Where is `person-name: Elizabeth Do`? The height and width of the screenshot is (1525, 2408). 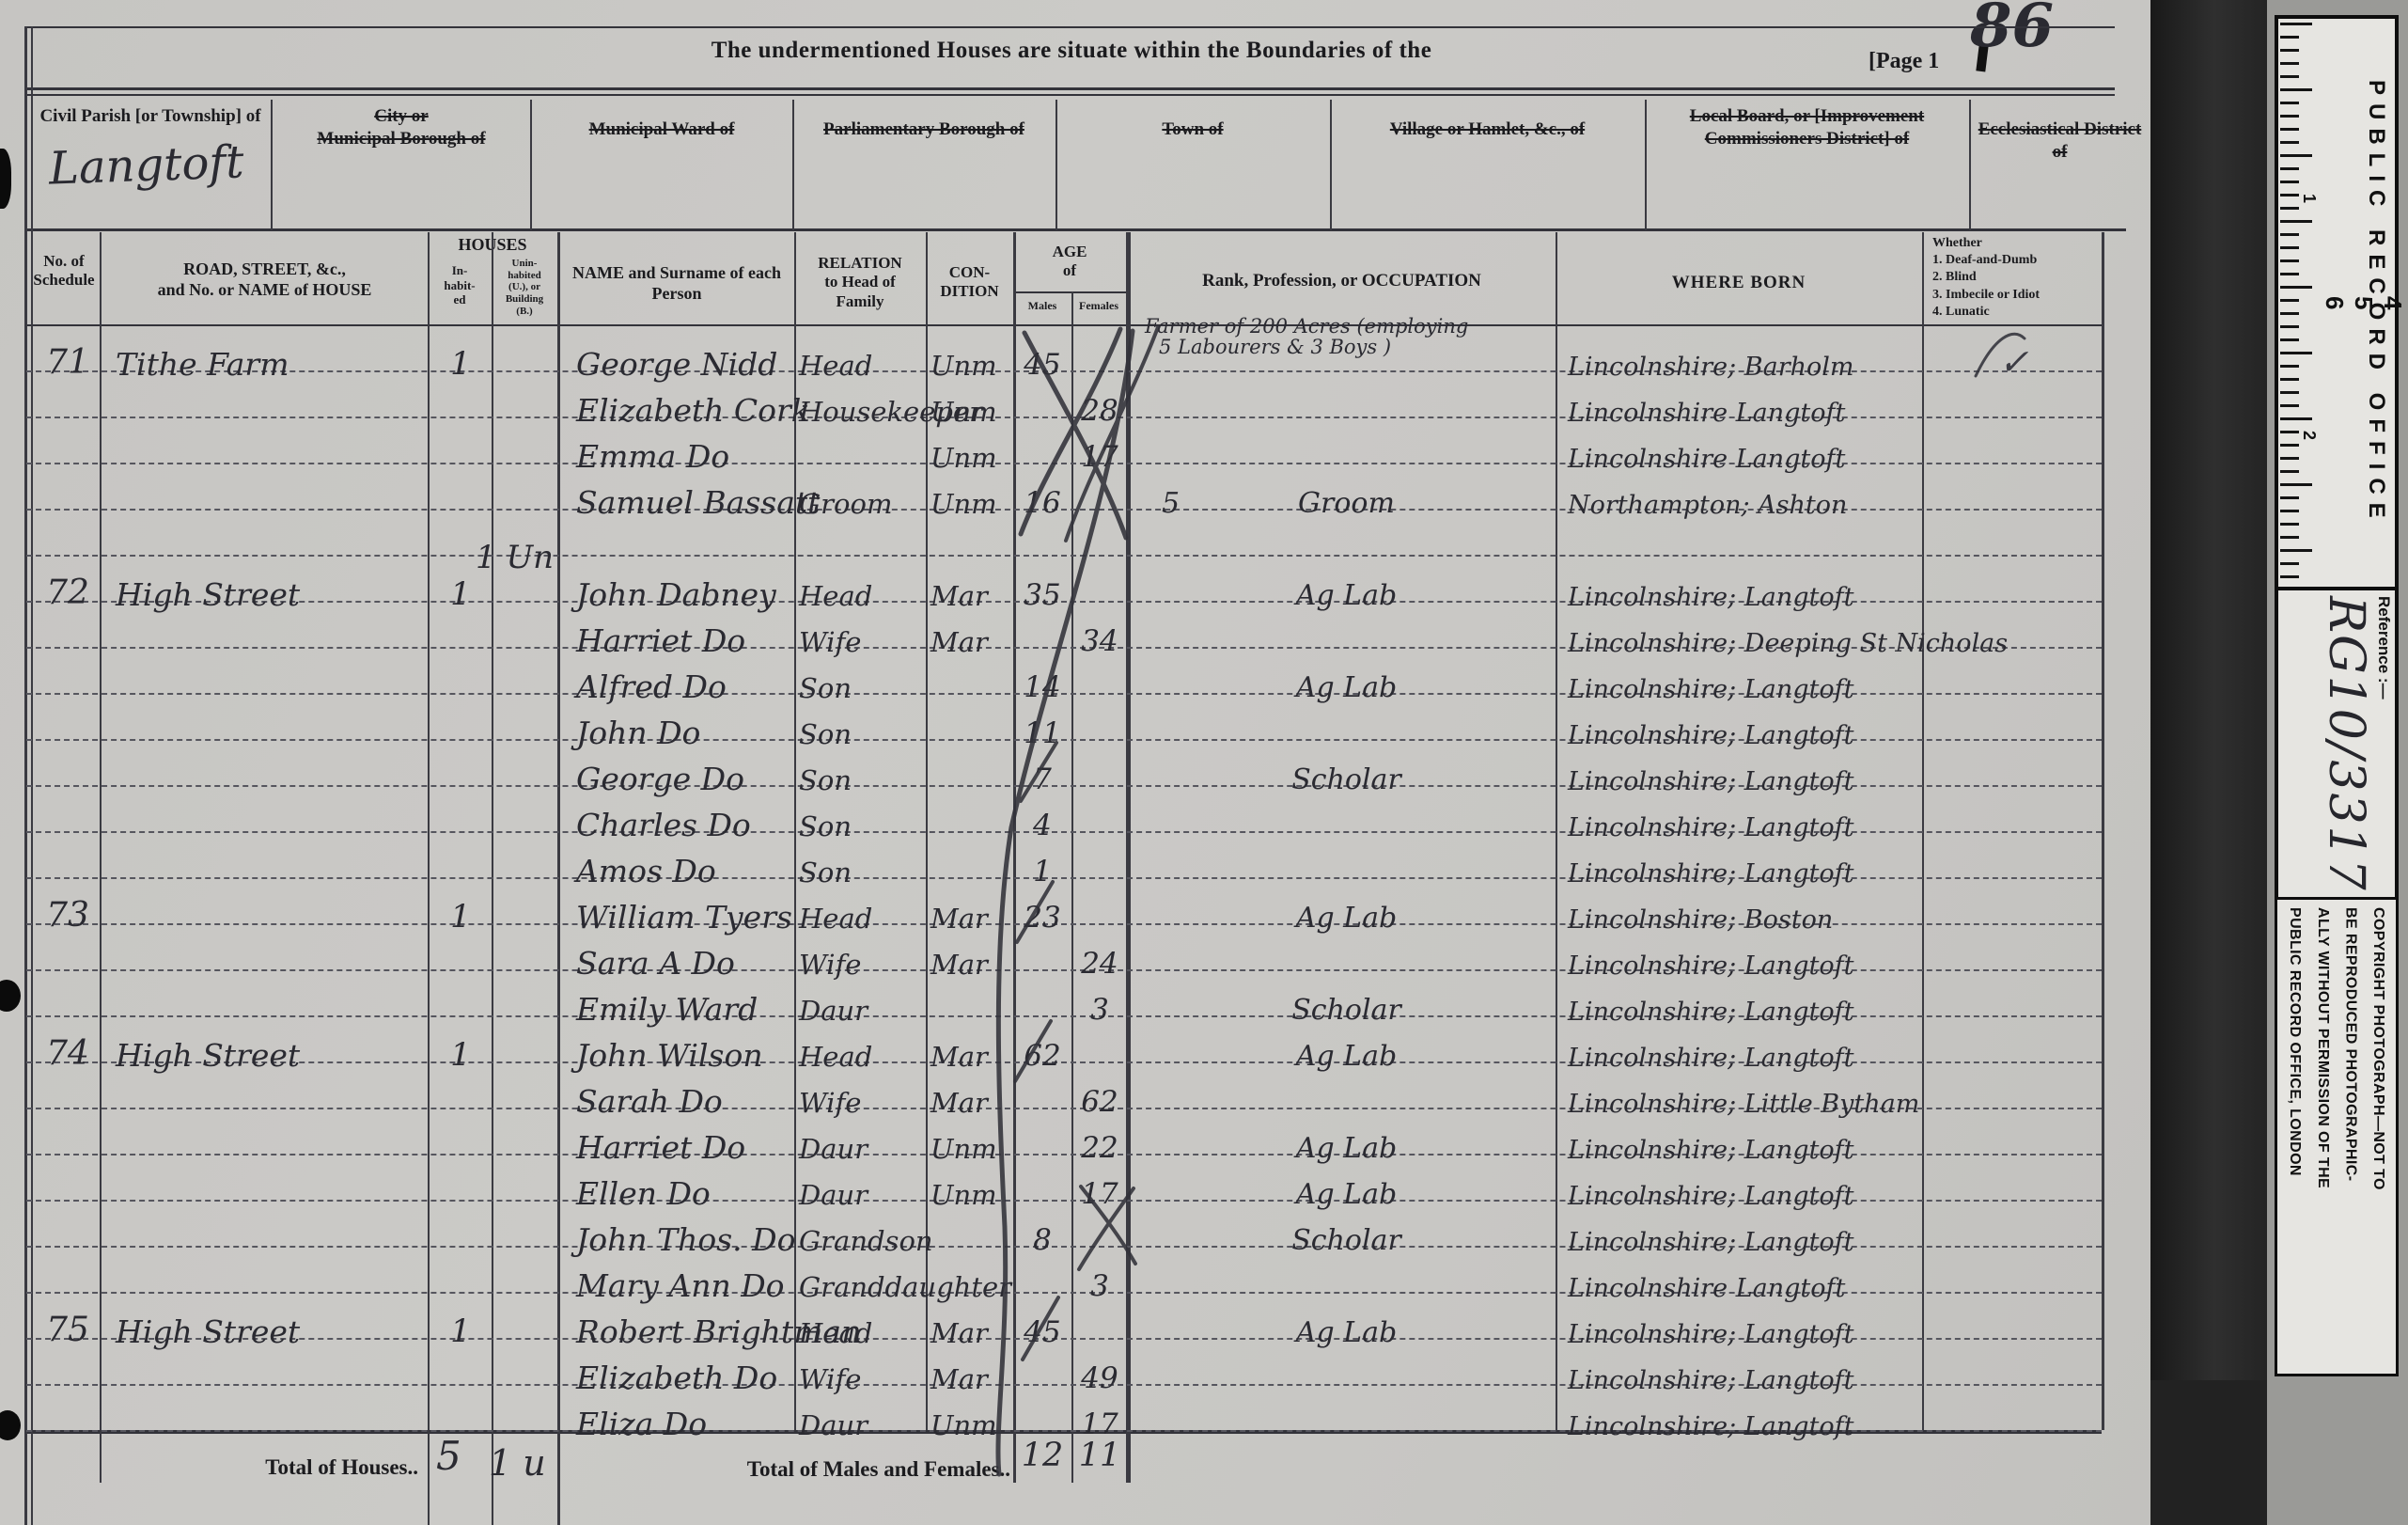 person-name: Elizabeth Do is located at coordinates (677, 1378).